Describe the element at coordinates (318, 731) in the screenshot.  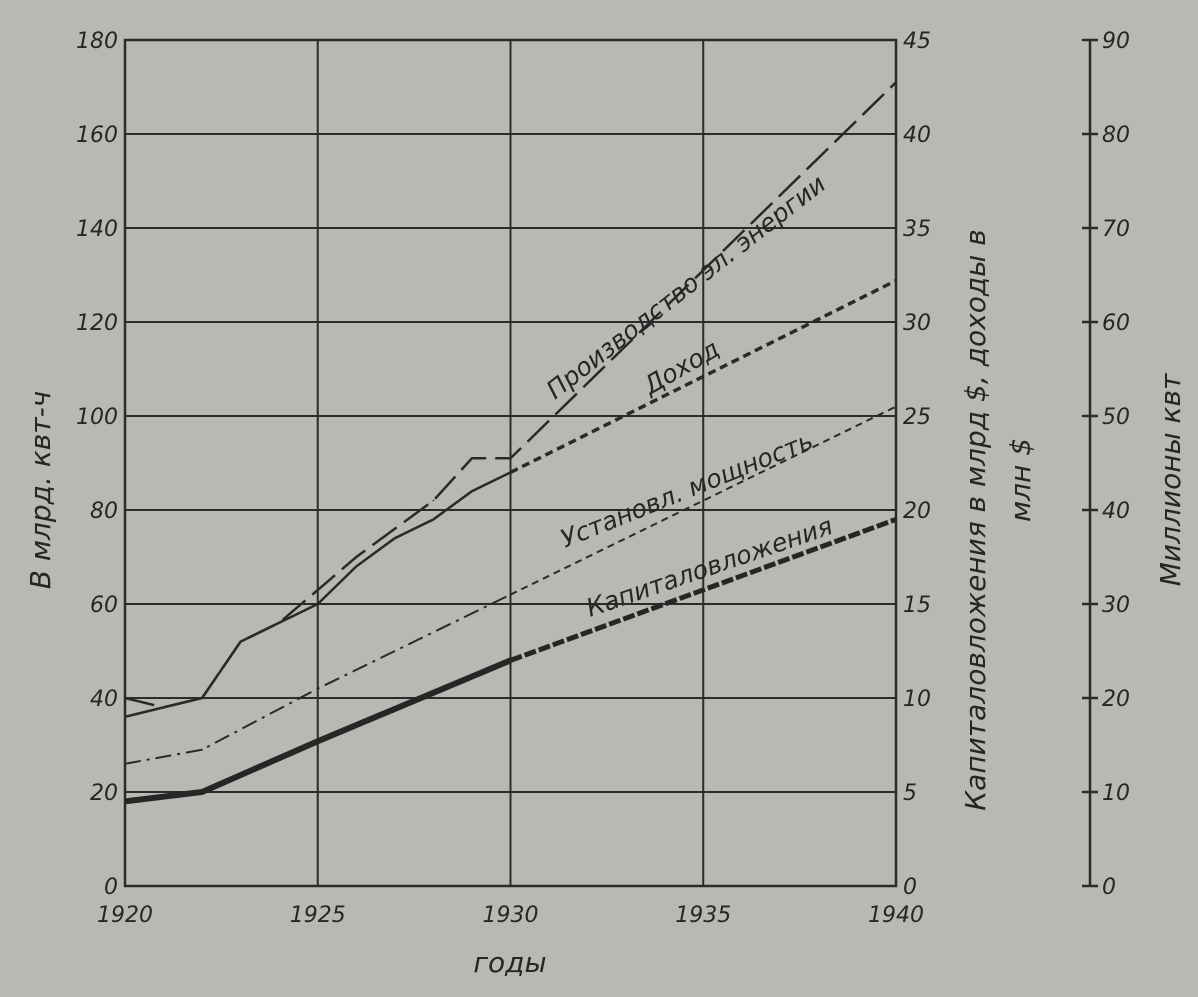
I see `series-3-line-actual` at that location.